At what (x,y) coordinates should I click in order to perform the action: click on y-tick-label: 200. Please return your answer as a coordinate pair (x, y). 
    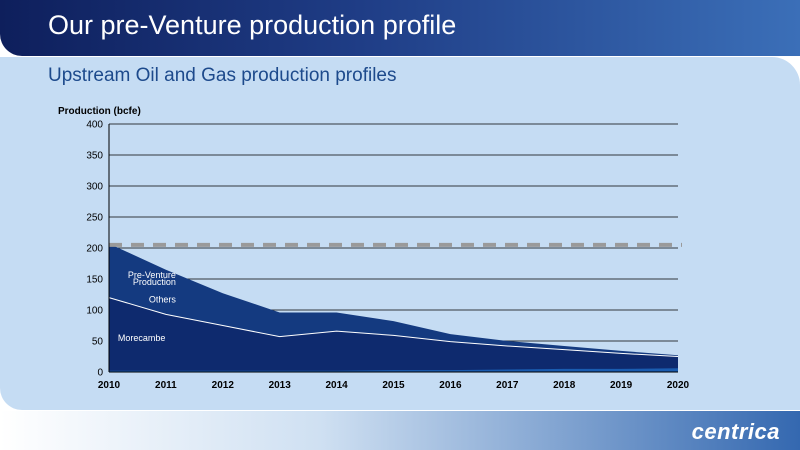
    Looking at the image, I should click on (94, 249).